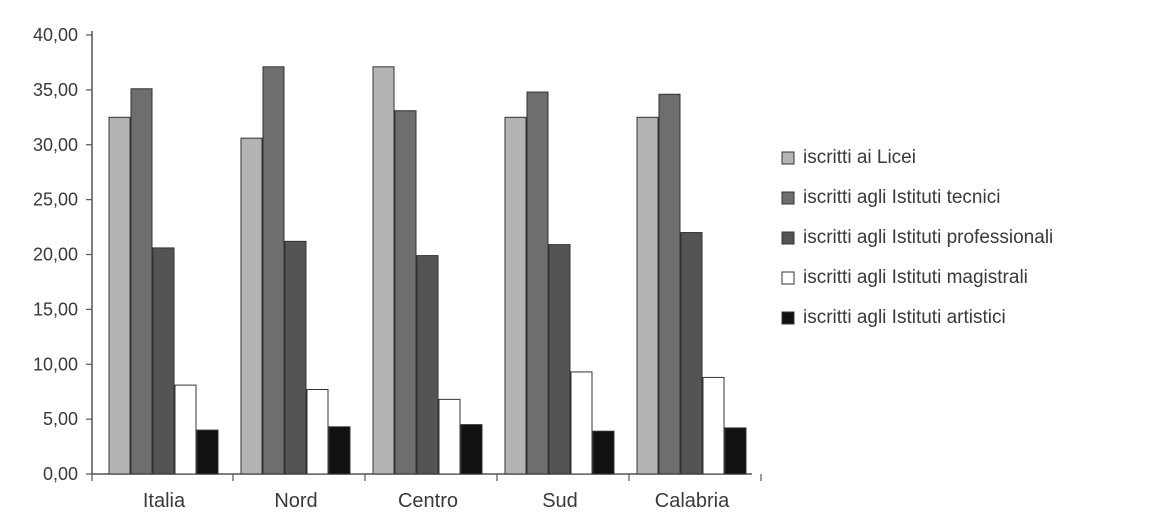 This screenshot has width=1156, height=521. I want to click on x-category-label: Calabria, so click(692, 501).